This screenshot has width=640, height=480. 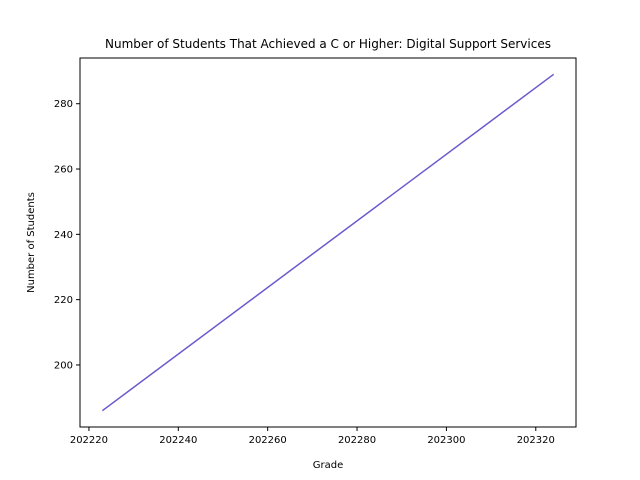 I want to click on y-axis-ticks: 200 220 240 260 280, so click(x=67, y=235).